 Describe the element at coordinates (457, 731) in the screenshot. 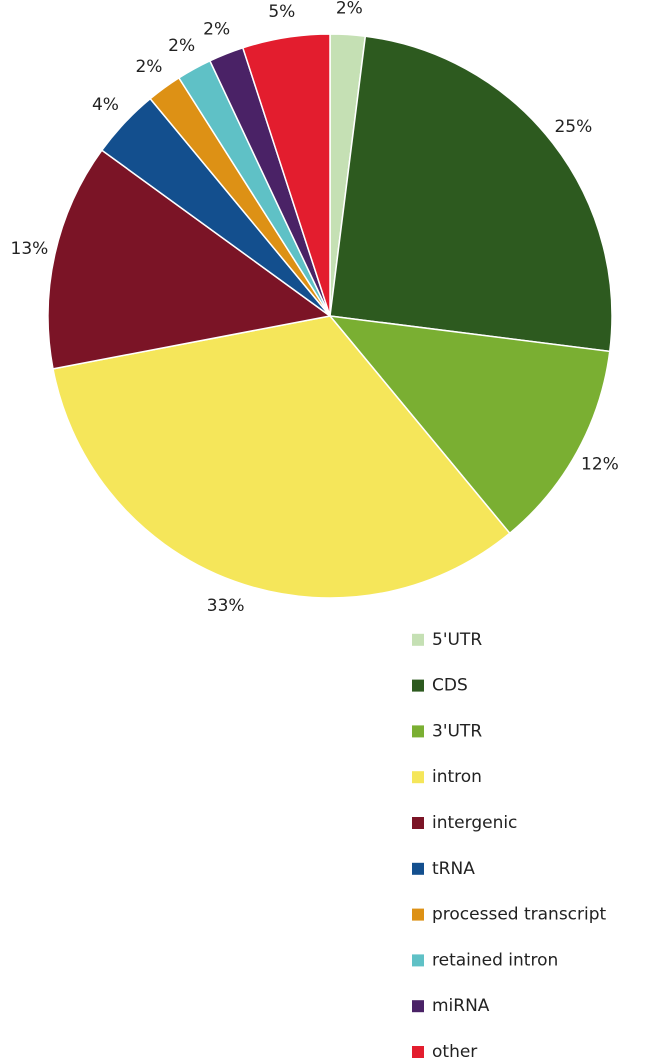

I see `legend-label: 3'UTR` at that location.